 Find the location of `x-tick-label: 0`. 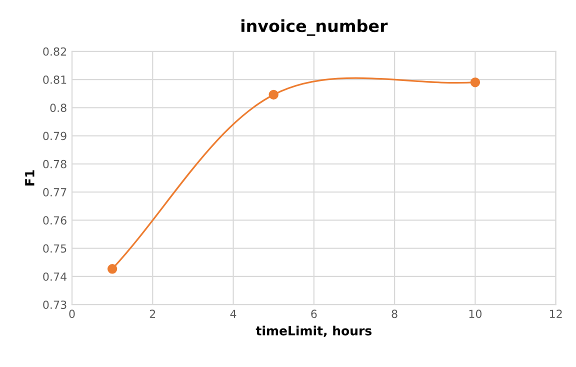

x-tick-label: 0 is located at coordinates (72, 314).